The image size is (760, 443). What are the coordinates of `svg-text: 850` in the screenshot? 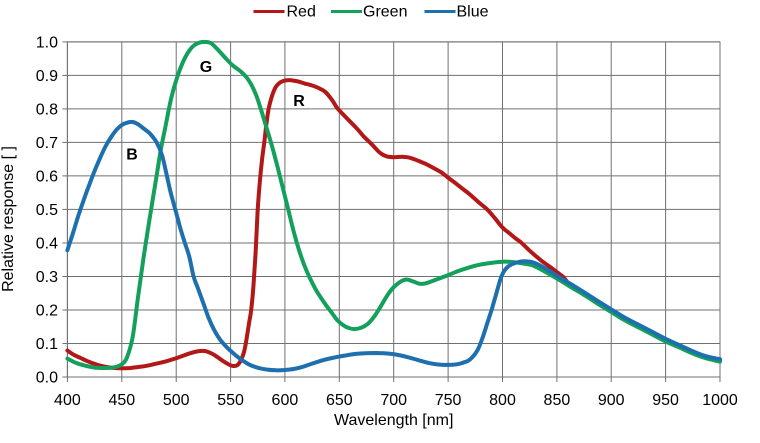 It's located at (557, 400).